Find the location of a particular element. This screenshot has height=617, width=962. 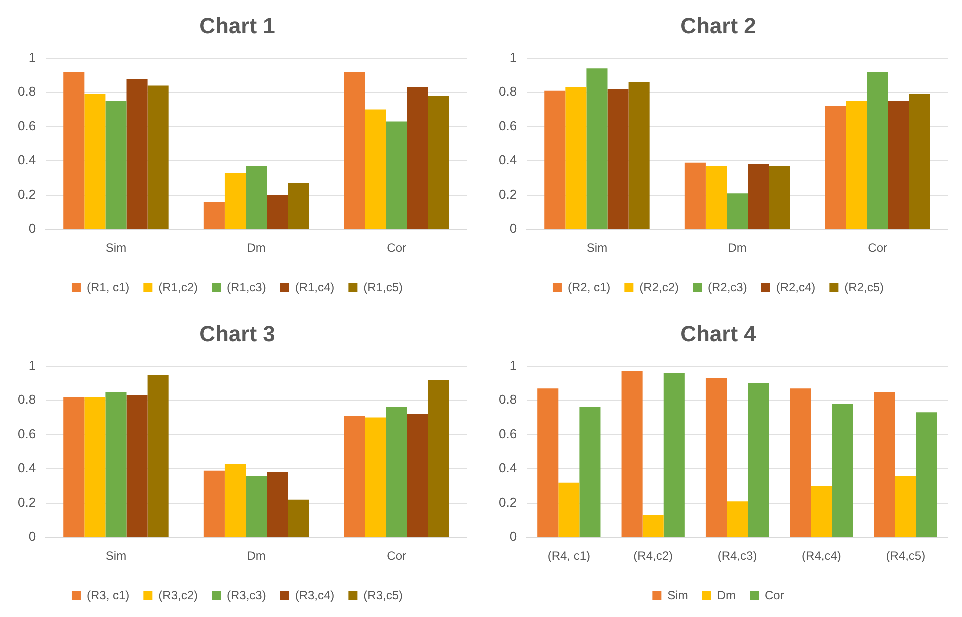

legend-label: (R3, c1) is located at coordinates (108, 595).